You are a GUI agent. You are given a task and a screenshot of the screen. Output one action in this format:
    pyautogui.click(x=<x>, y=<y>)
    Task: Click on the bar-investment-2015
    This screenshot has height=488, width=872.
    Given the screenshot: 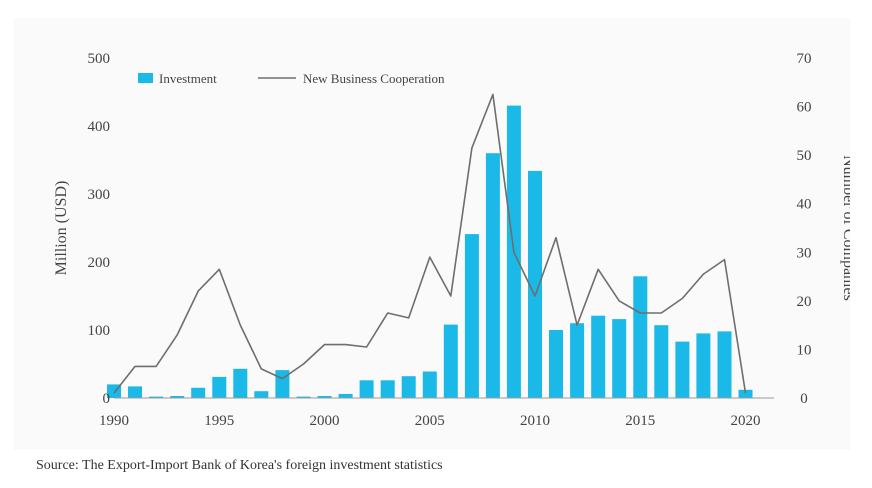 What is the action you would take?
    pyautogui.click(x=640, y=337)
    